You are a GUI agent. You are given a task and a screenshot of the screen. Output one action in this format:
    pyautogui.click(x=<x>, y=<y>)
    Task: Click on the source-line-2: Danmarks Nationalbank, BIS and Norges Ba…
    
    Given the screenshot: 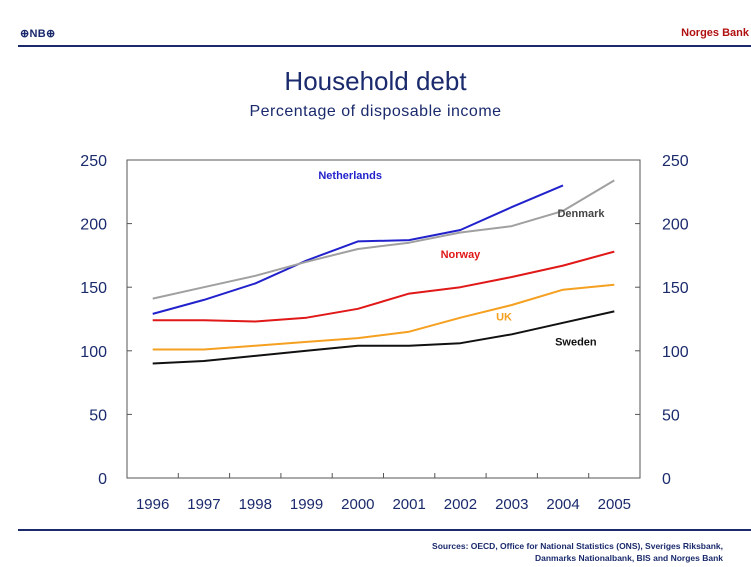 What is the action you would take?
    pyautogui.click(x=629, y=558)
    